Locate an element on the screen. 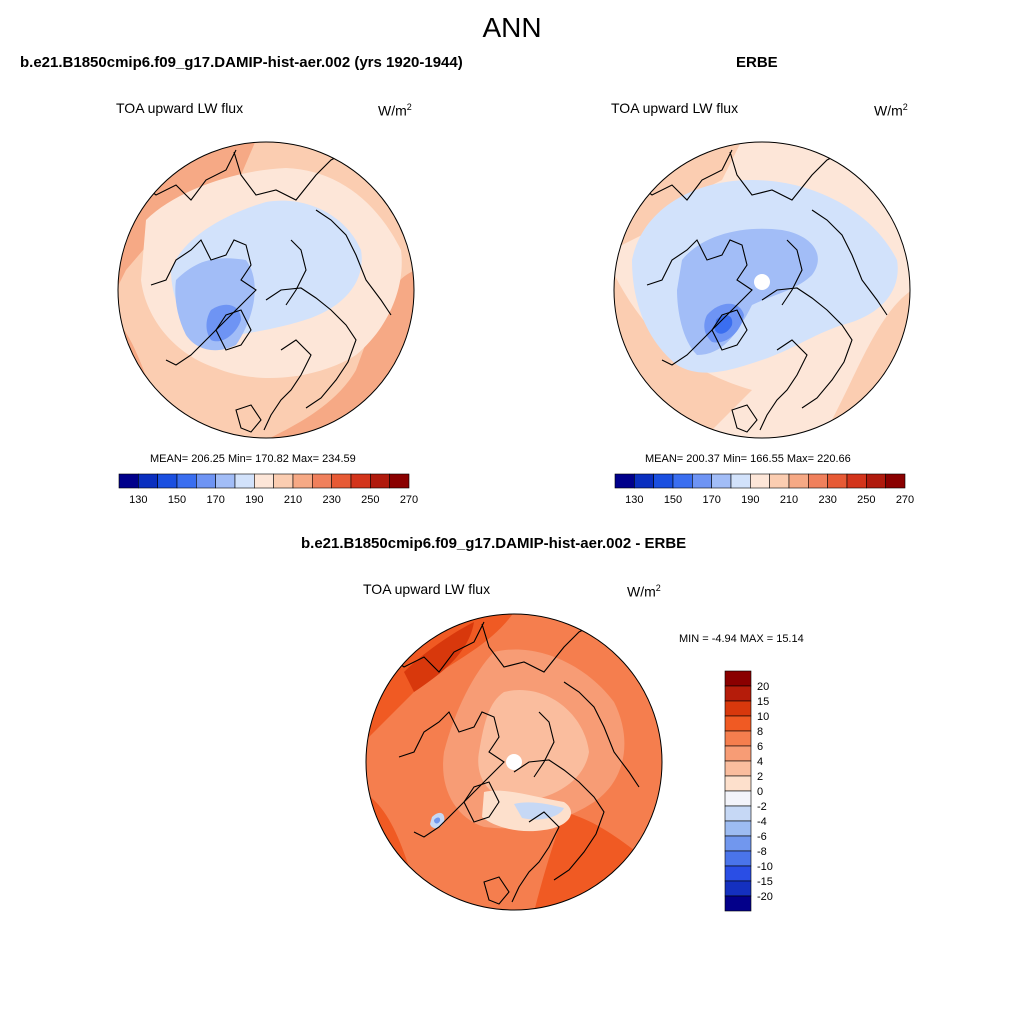 This screenshot has width=1024, height=1024. diff-panel-stats: MIN = -4.94 MAX = 15.14 is located at coordinates (741, 639).